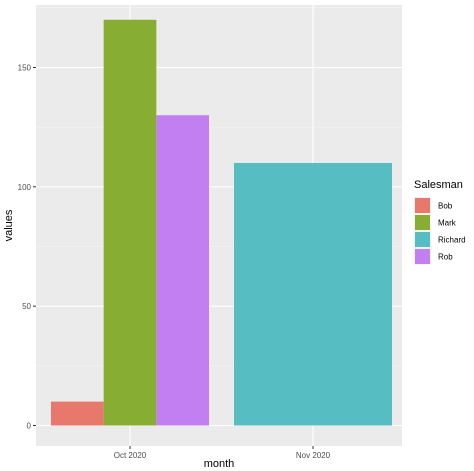 The width and height of the screenshot is (474, 471). I want to click on legend-swatch-richard, so click(422, 239).